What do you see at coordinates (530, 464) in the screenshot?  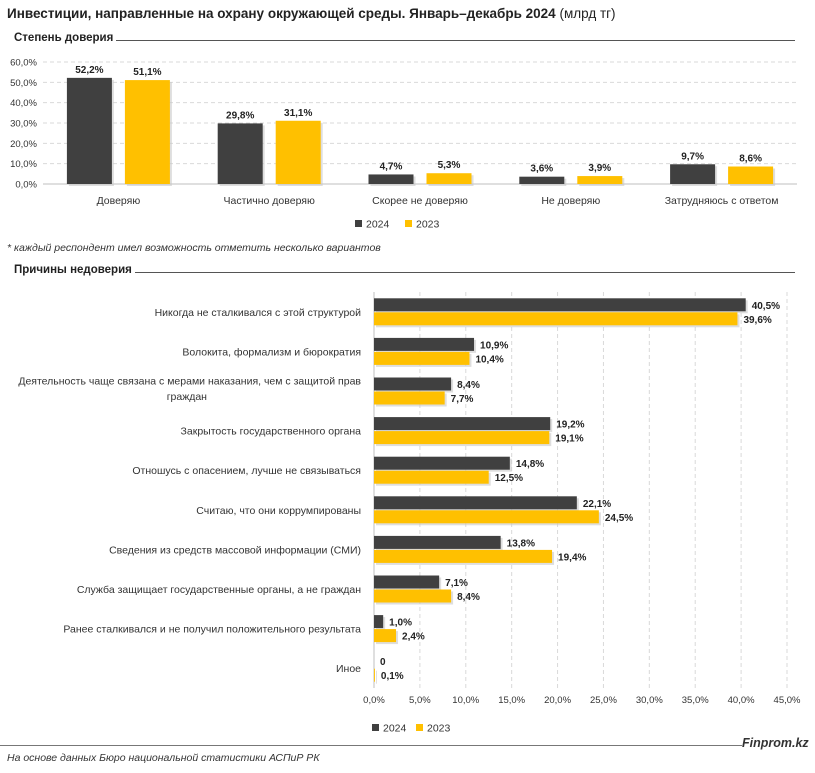 I see `data-label: 14,8%` at bounding box center [530, 464].